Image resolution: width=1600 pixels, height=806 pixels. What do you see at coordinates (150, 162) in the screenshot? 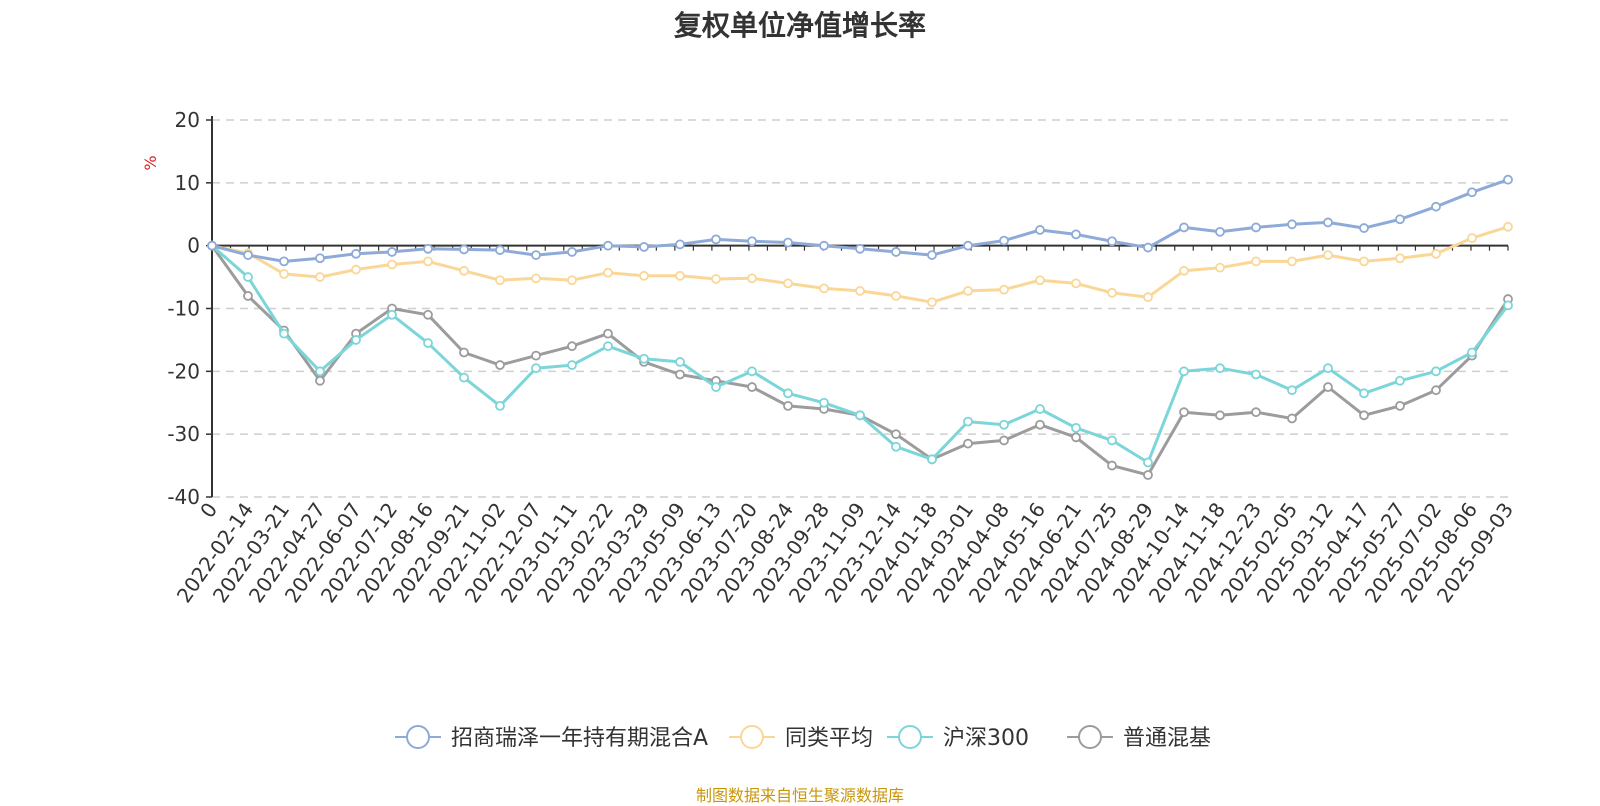
I see `y-axis-unit-label: %` at bounding box center [150, 162].